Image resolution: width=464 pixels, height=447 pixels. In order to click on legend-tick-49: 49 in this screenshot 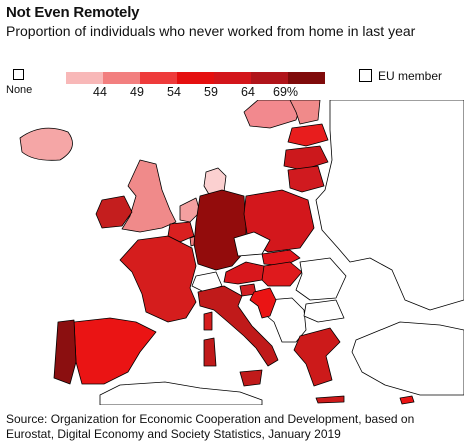, I will do `click(137, 92)`.